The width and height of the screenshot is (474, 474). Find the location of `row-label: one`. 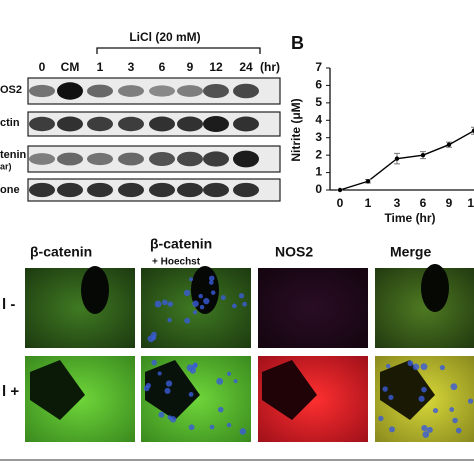

row-label: one is located at coordinates (10, 190).